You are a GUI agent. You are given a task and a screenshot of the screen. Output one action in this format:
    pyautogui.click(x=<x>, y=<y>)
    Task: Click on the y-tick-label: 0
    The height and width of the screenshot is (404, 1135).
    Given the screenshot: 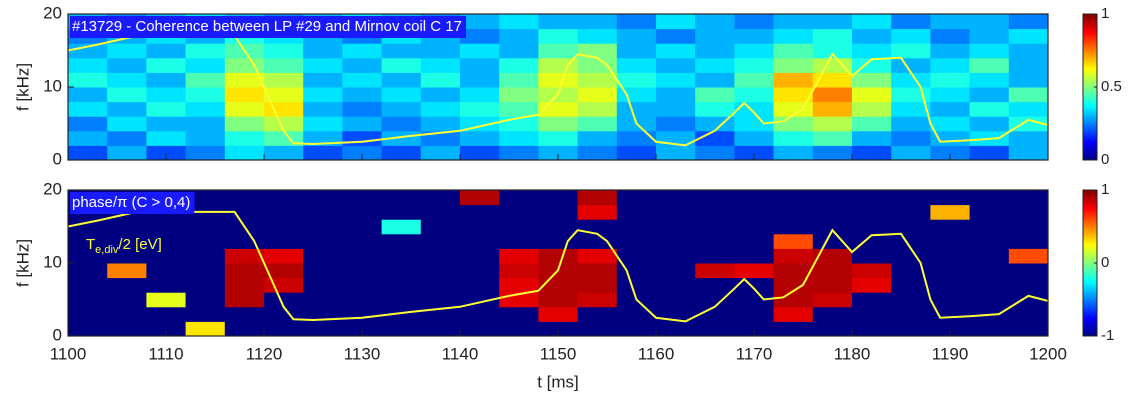 What is the action you would take?
    pyautogui.click(x=57, y=334)
    